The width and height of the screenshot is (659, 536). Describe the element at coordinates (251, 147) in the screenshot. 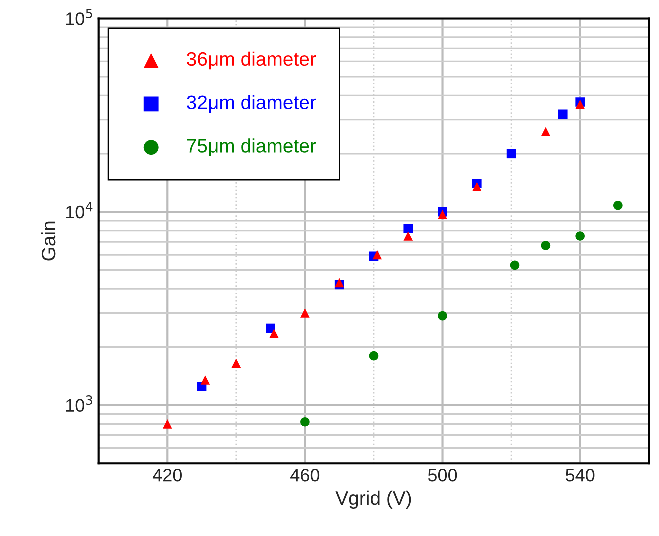

I see `legend-label: 75μm diameter` at that location.